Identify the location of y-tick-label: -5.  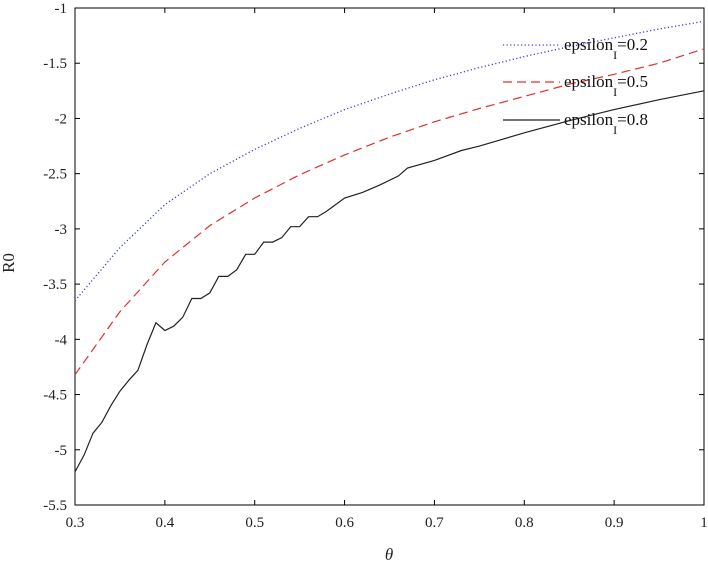
(61, 451).